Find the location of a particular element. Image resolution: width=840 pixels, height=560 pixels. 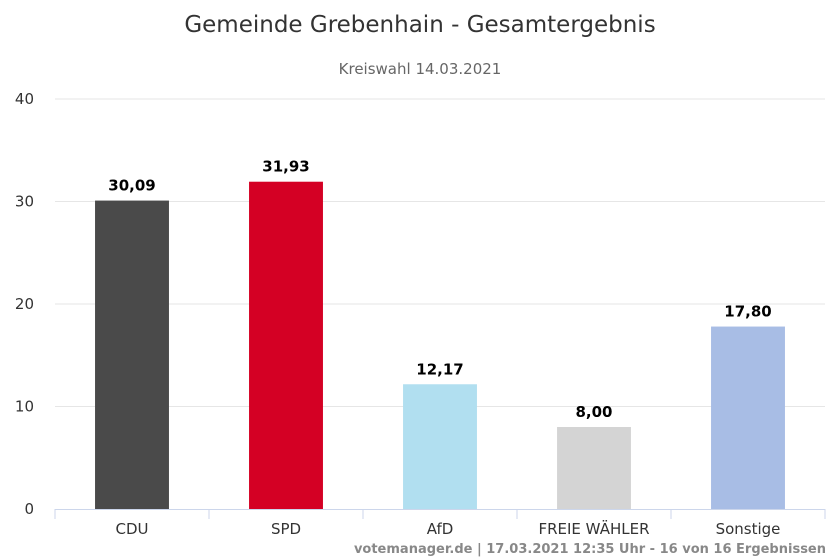

y-axis-ticks: 0 10 20 30 40 is located at coordinates (24, 304).